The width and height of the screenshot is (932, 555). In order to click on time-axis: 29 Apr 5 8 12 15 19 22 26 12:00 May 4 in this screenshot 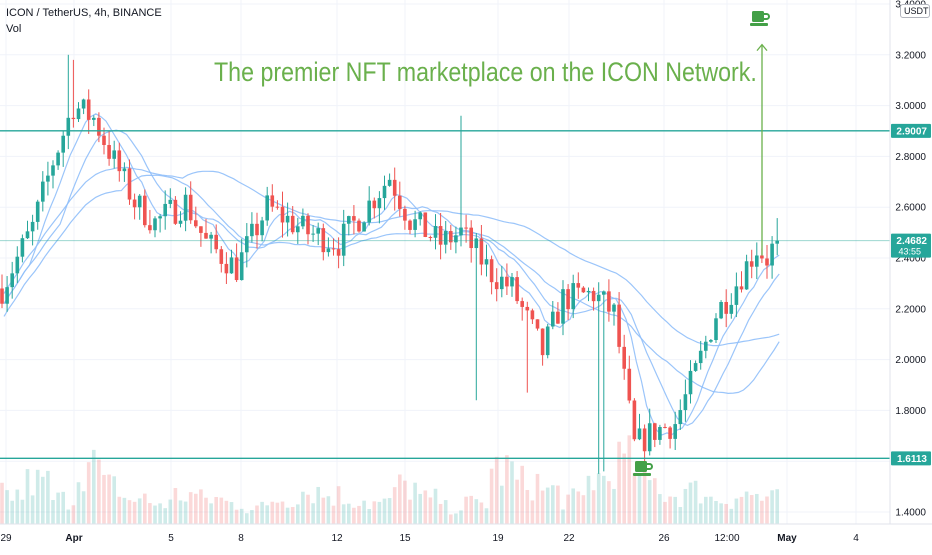, I will do `click(466, 536)`.